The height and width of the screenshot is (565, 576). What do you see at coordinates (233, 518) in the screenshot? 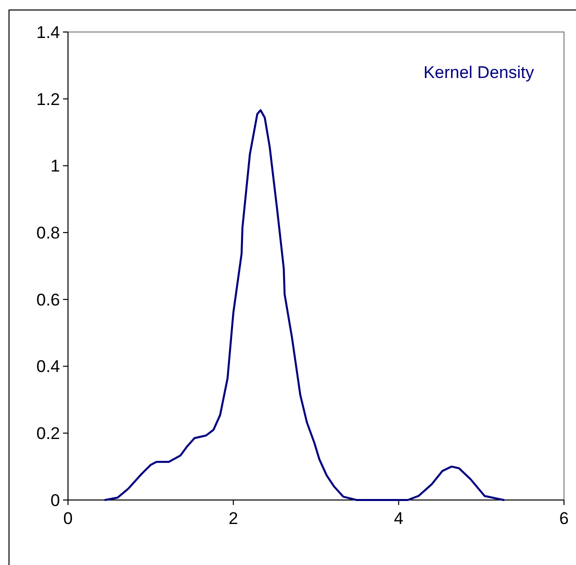
I see `x-tick-label: 2` at bounding box center [233, 518].